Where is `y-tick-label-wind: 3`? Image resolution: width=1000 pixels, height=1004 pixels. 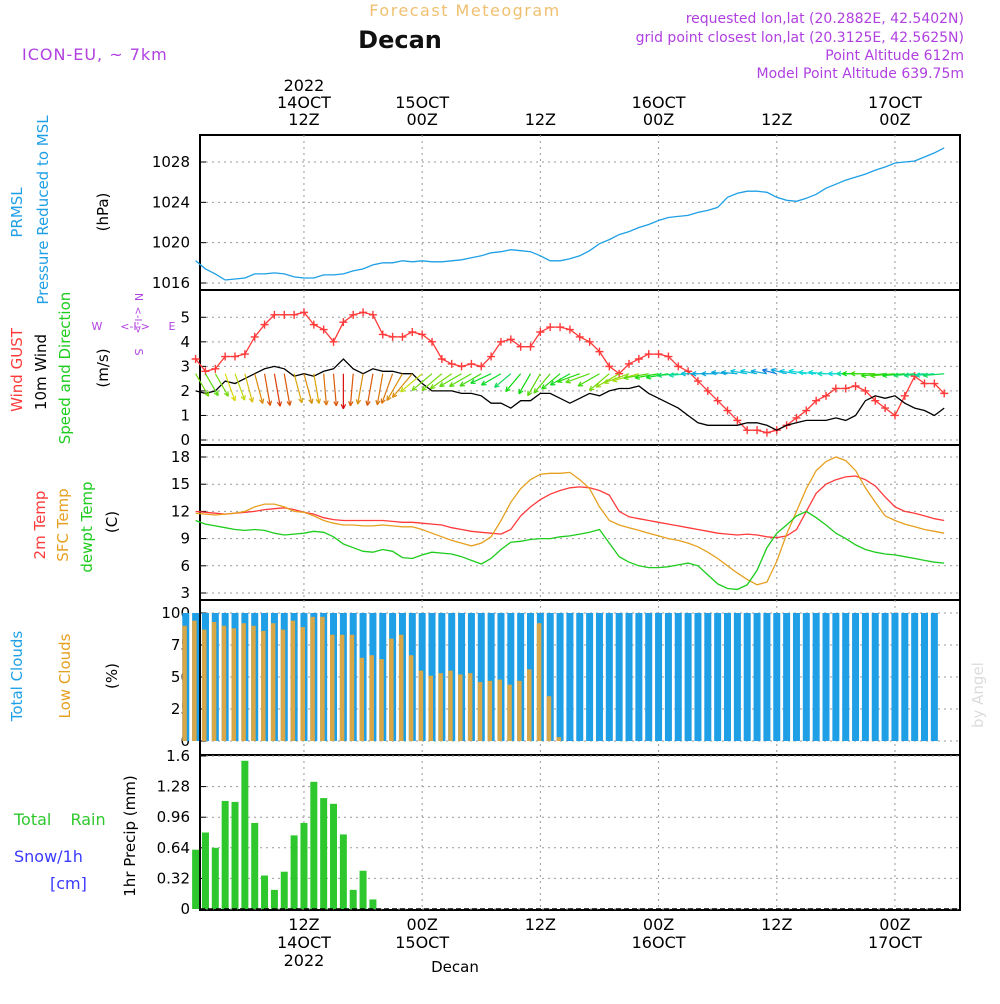 y-tick-label-wind: 3 is located at coordinates (185, 366).